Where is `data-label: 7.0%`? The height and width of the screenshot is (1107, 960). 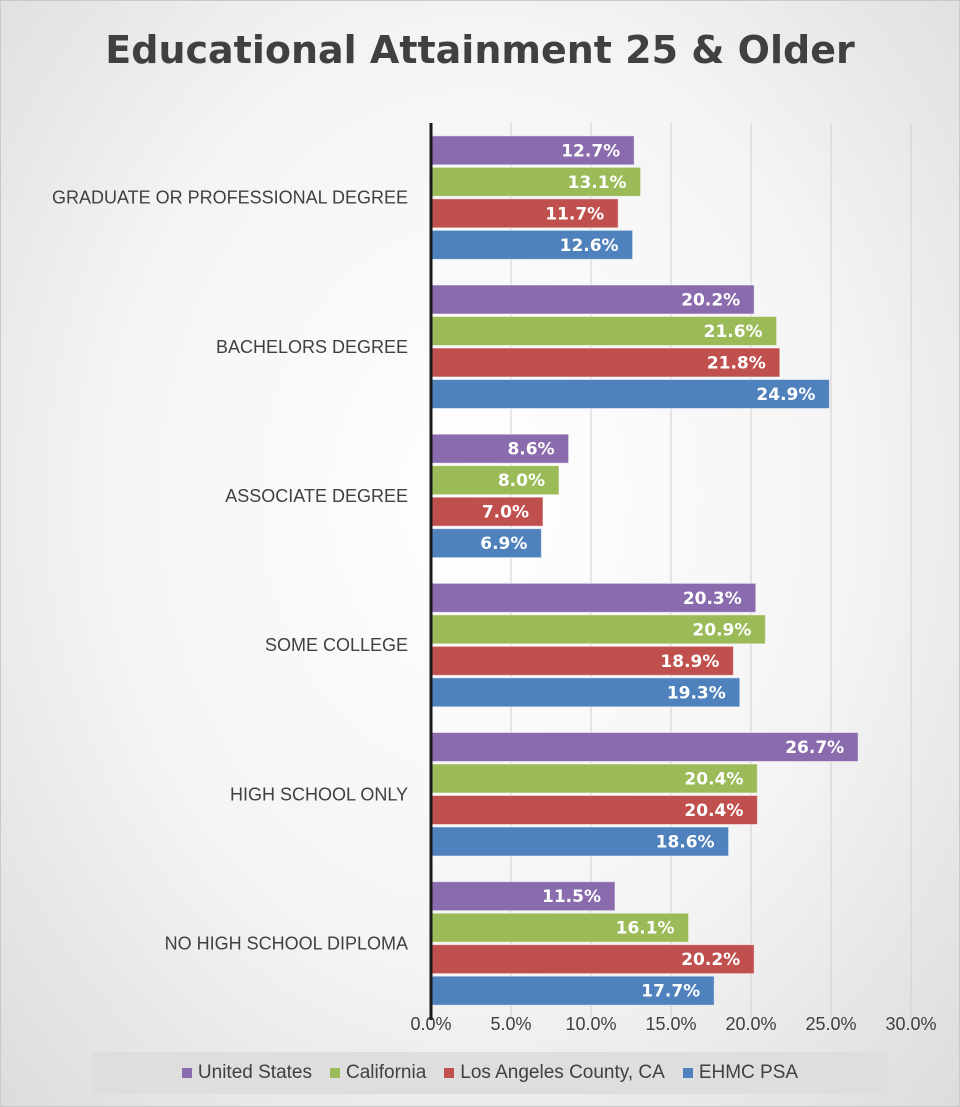
data-label: 7.0% is located at coordinates (505, 513).